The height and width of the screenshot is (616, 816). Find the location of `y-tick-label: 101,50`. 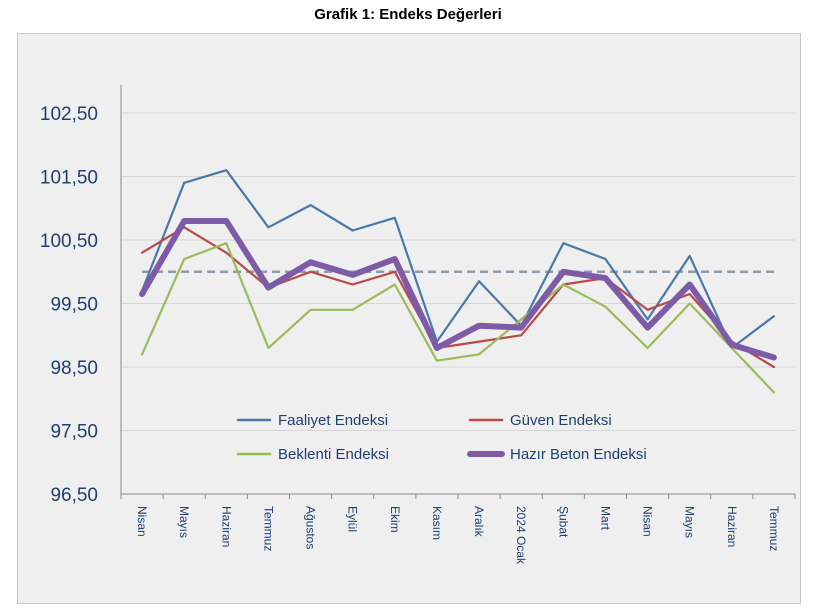

y-tick-label: 101,50 is located at coordinates (69, 178).